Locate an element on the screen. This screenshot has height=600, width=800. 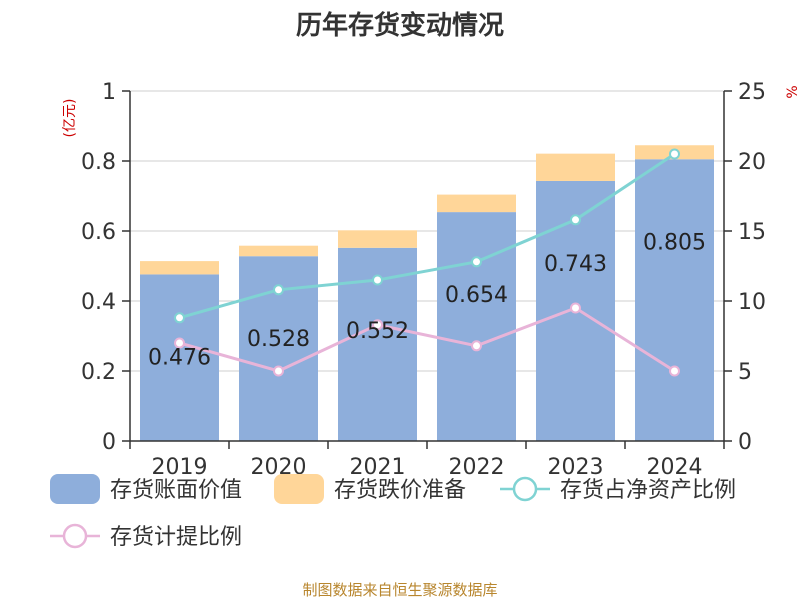
bar-value-label: 0.743 is located at coordinates (575, 264).